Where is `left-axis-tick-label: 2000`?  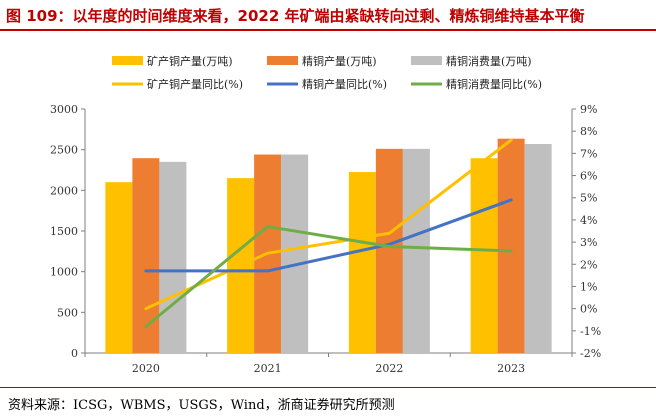 left-axis-tick-label: 2000 is located at coordinates (64, 190).